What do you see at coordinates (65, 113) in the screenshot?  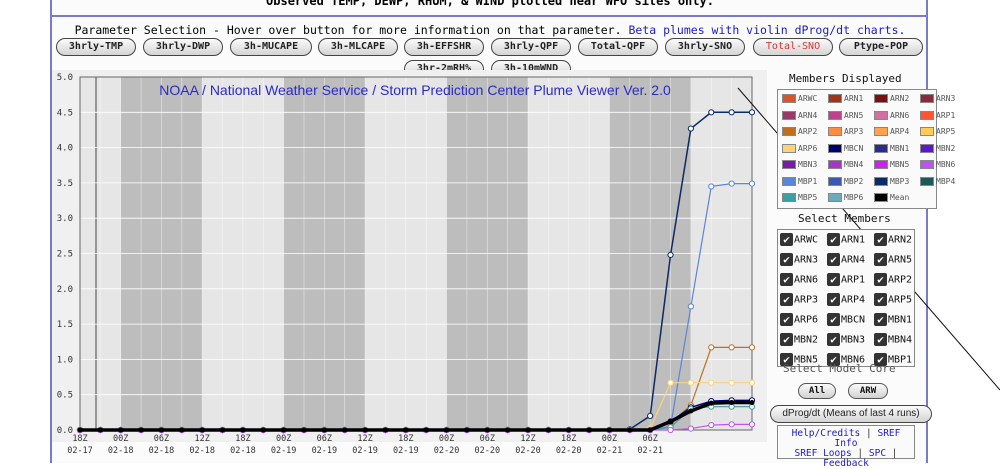 I see `y-tick-label: 4.5` at bounding box center [65, 113].